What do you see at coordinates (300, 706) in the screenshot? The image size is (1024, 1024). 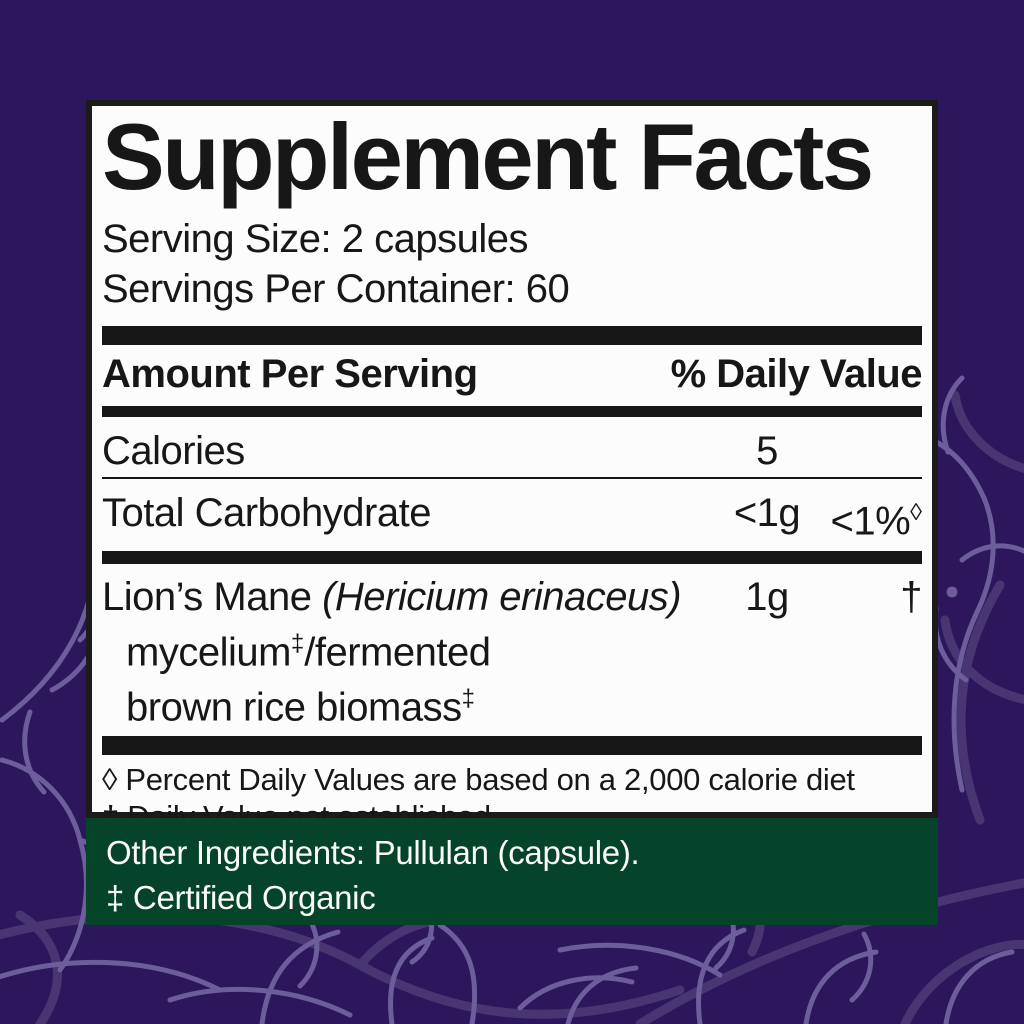 I see `lions-mane-line3: brown rice biomass‡` at bounding box center [300, 706].